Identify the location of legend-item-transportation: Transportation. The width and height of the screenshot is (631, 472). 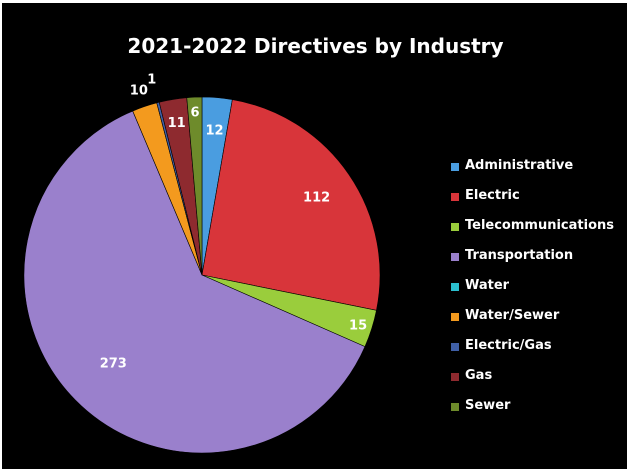
(539, 263).